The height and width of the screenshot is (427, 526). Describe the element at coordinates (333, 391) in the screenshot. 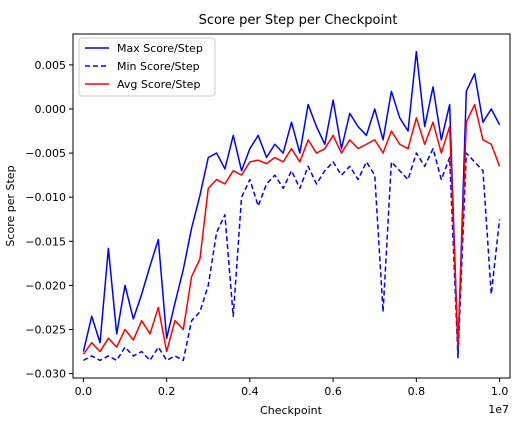

I see `x-tick-label: 0.6` at that location.